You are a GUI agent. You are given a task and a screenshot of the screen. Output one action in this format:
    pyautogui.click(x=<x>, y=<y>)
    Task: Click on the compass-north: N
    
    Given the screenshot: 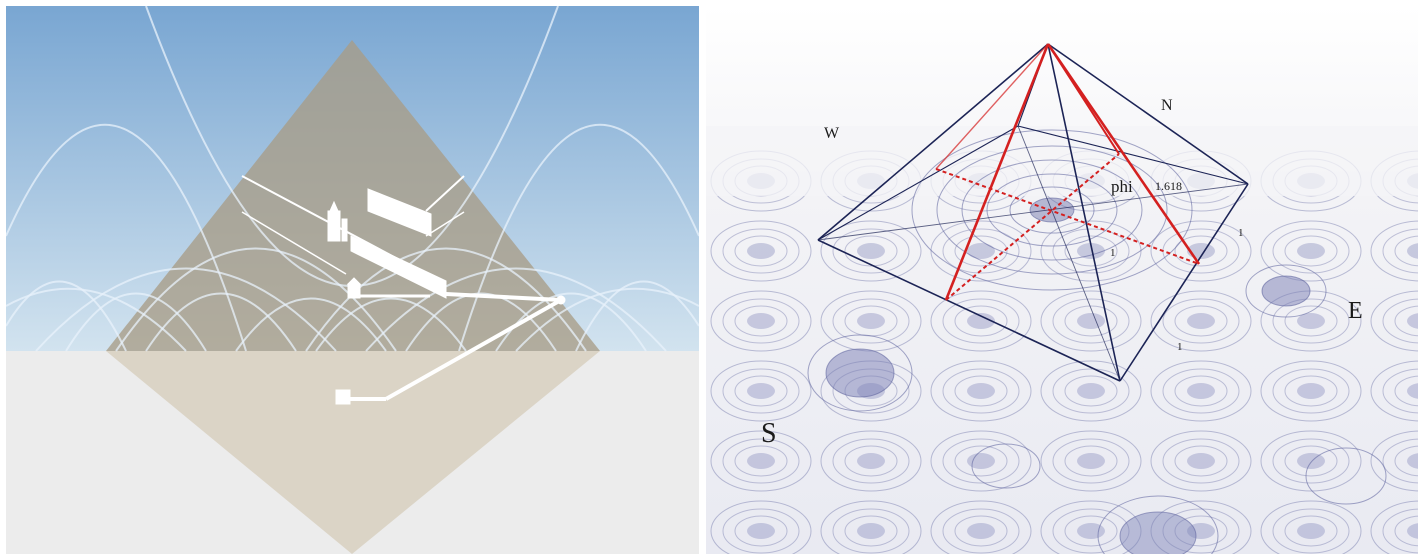 What is the action you would take?
    pyautogui.click(x=1167, y=105)
    